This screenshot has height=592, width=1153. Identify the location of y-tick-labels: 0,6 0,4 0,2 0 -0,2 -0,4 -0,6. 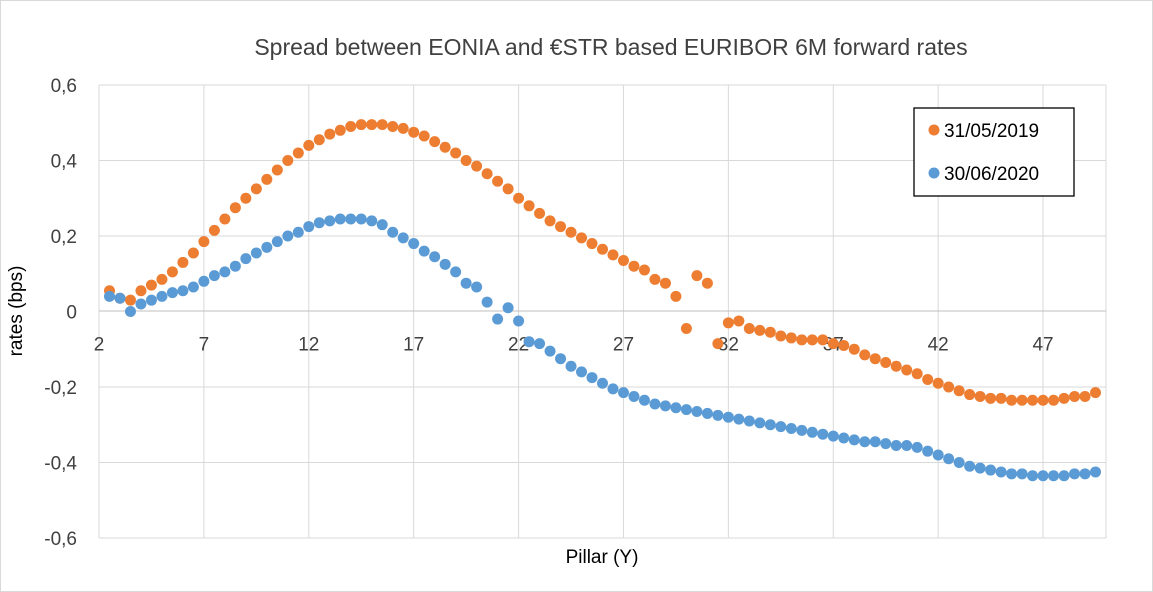
(60, 313).